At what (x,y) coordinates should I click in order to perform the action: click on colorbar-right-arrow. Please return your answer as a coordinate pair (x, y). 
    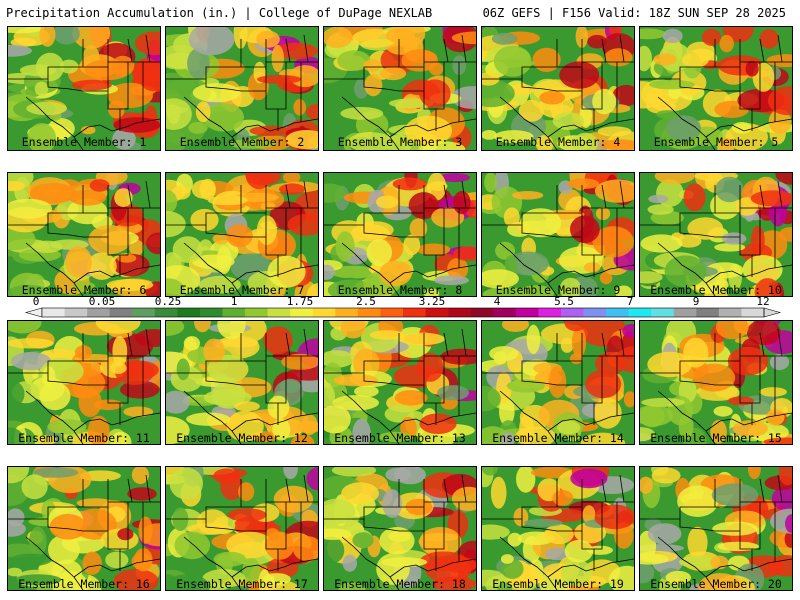
    Looking at the image, I should click on (772, 312).